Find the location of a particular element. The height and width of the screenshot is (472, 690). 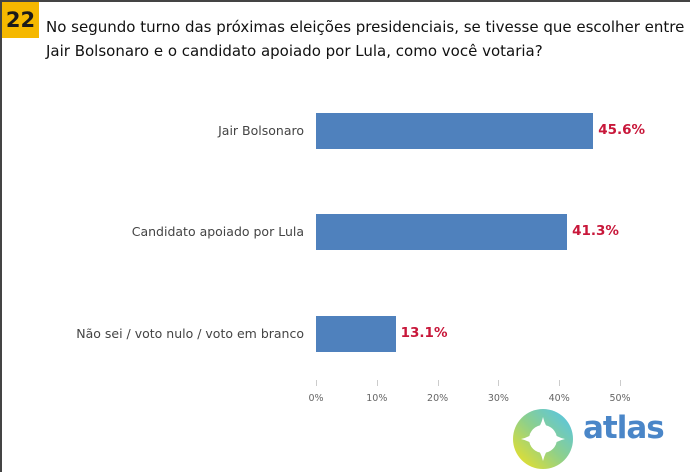

x-tick-label: 10% is located at coordinates (377, 398).